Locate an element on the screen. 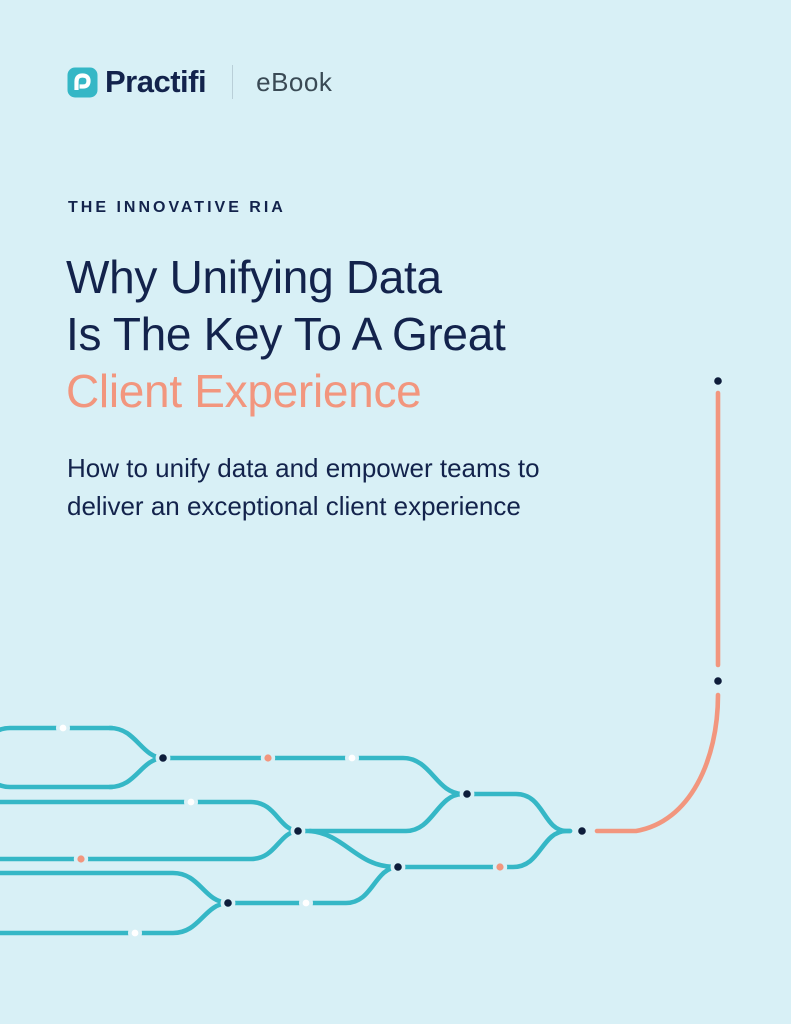 This screenshot has height=1024, width=791. title-line-1: Why Unifying Data is located at coordinates (254, 277).